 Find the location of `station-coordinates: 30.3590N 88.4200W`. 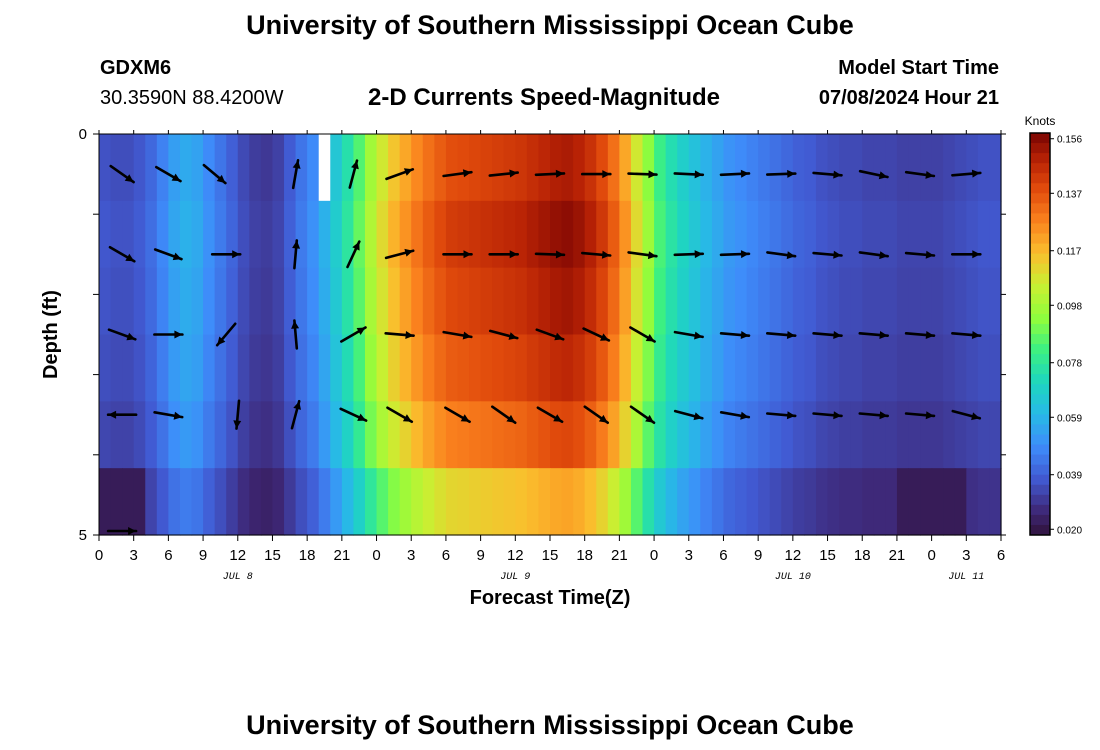

station-coordinates: 30.3590N 88.4200W is located at coordinates (192, 98).